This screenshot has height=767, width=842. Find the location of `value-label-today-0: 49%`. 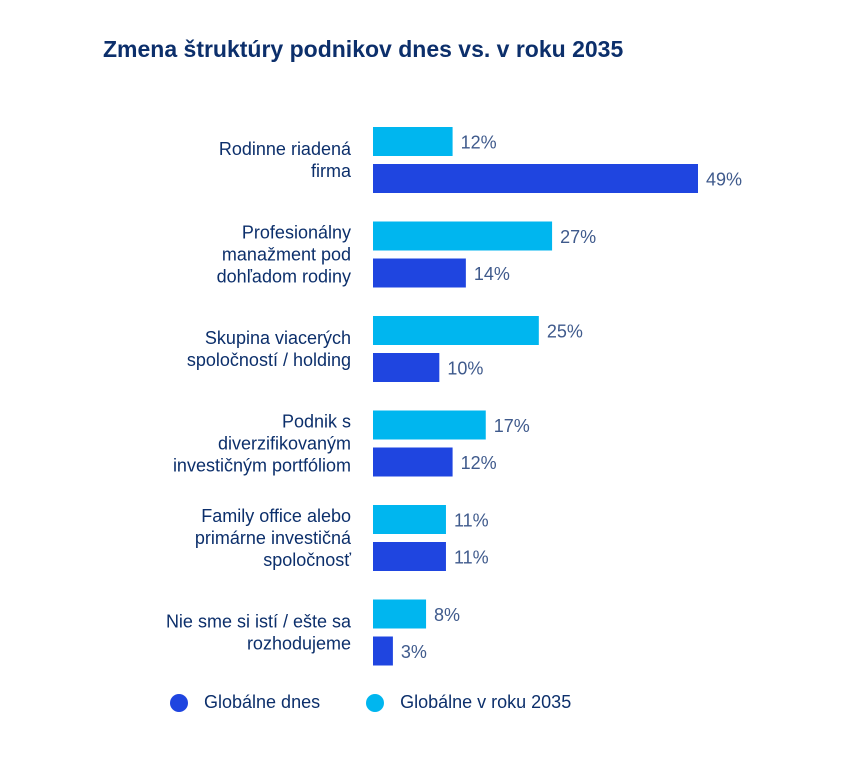

value-label-today-0: 49% is located at coordinates (724, 180).